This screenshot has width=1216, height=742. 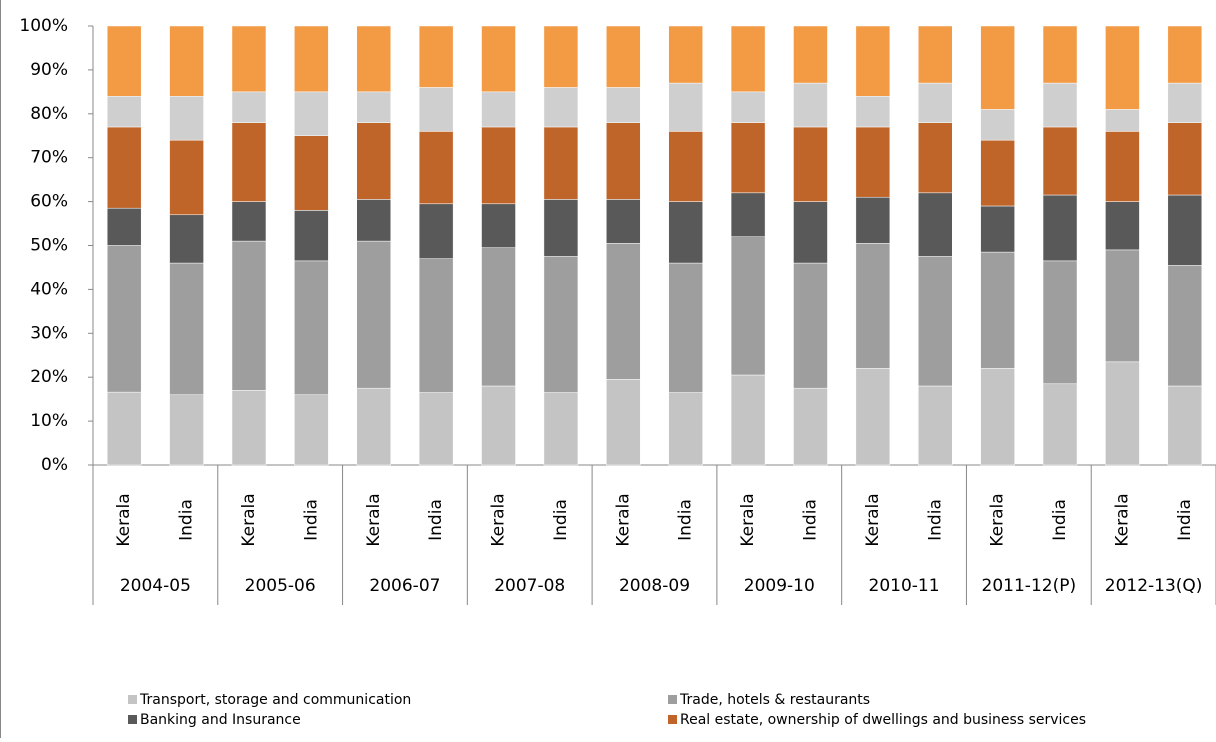 What do you see at coordinates (49, 114) in the screenshot?
I see `y-tick-label: 80%` at bounding box center [49, 114].